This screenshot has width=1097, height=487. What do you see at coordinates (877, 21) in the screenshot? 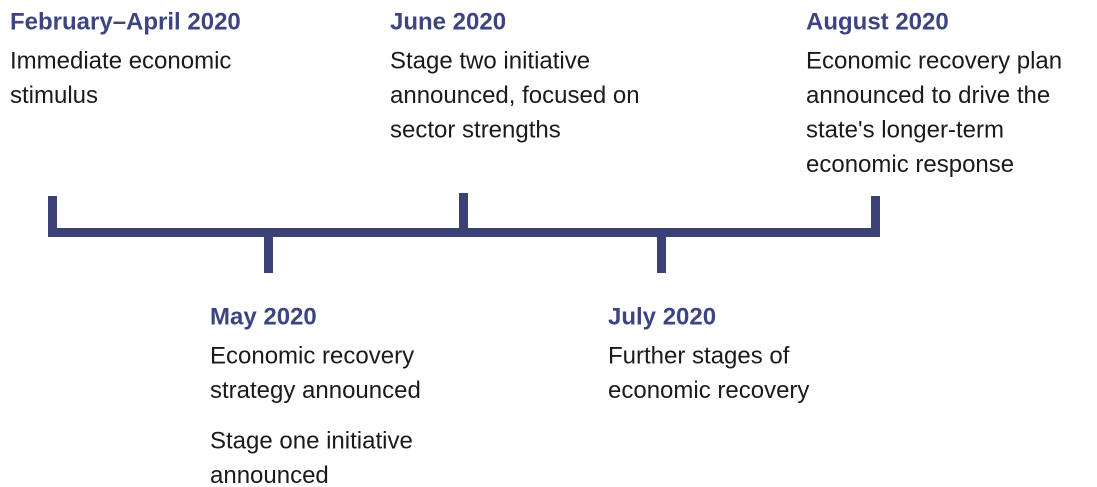
I see `event-date: August 2020` at bounding box center [877, 21].